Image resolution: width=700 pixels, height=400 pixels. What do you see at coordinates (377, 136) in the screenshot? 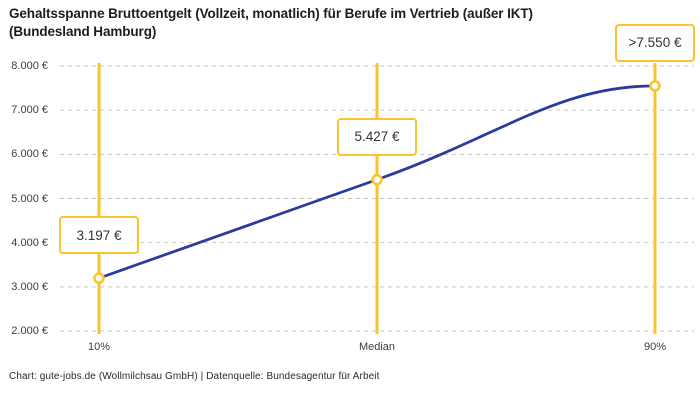
I see `point-label: 5.427 €` at bounding box center [377, 136].